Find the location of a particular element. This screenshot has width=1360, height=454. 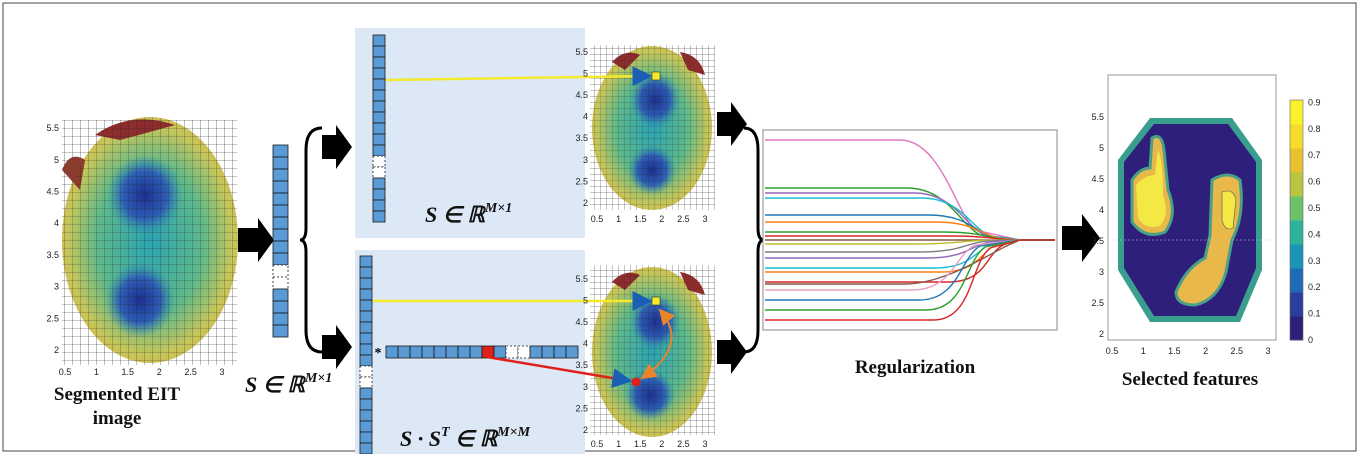

regularization-paths is located at coordinates (910, 230).